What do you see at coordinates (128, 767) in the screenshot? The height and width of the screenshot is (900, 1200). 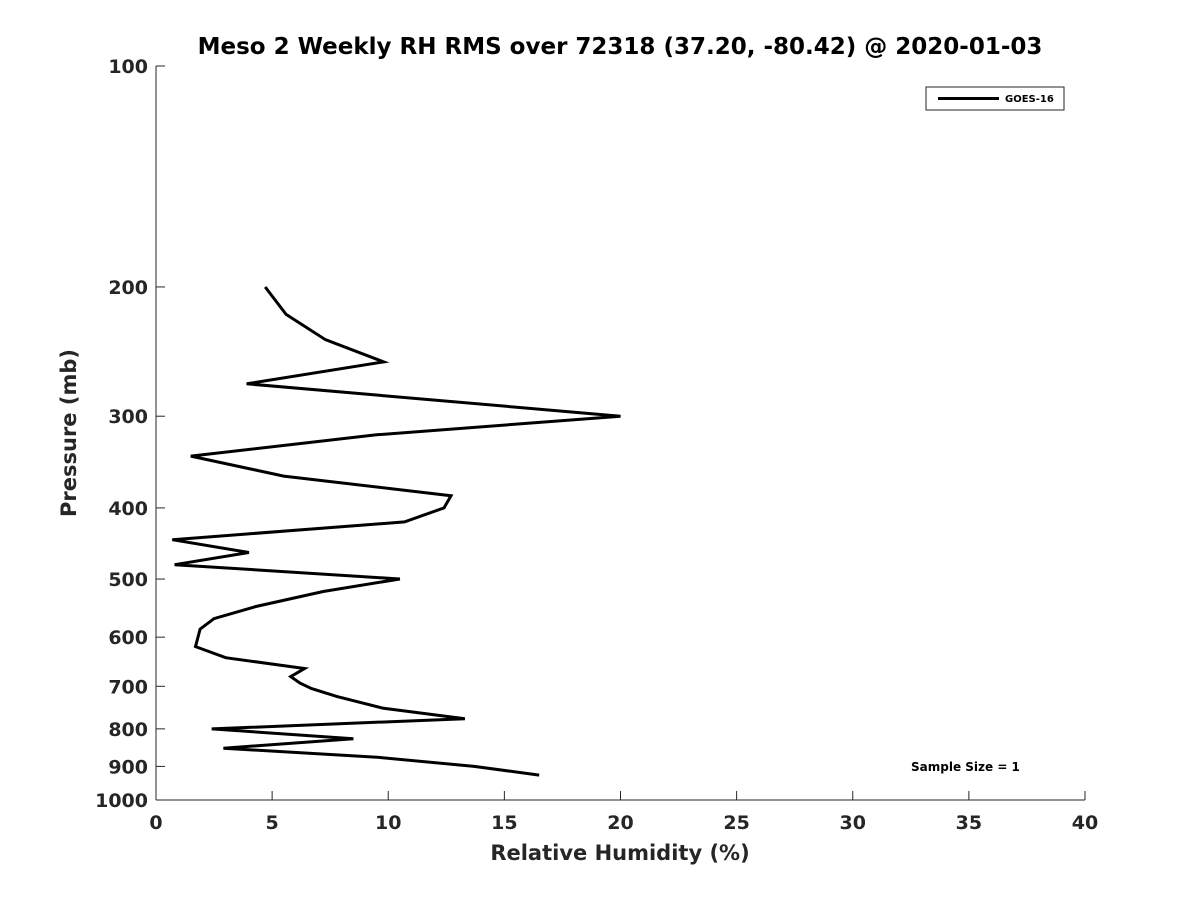 I see `y-tick-label: 900` at bounding box center [128, 767].